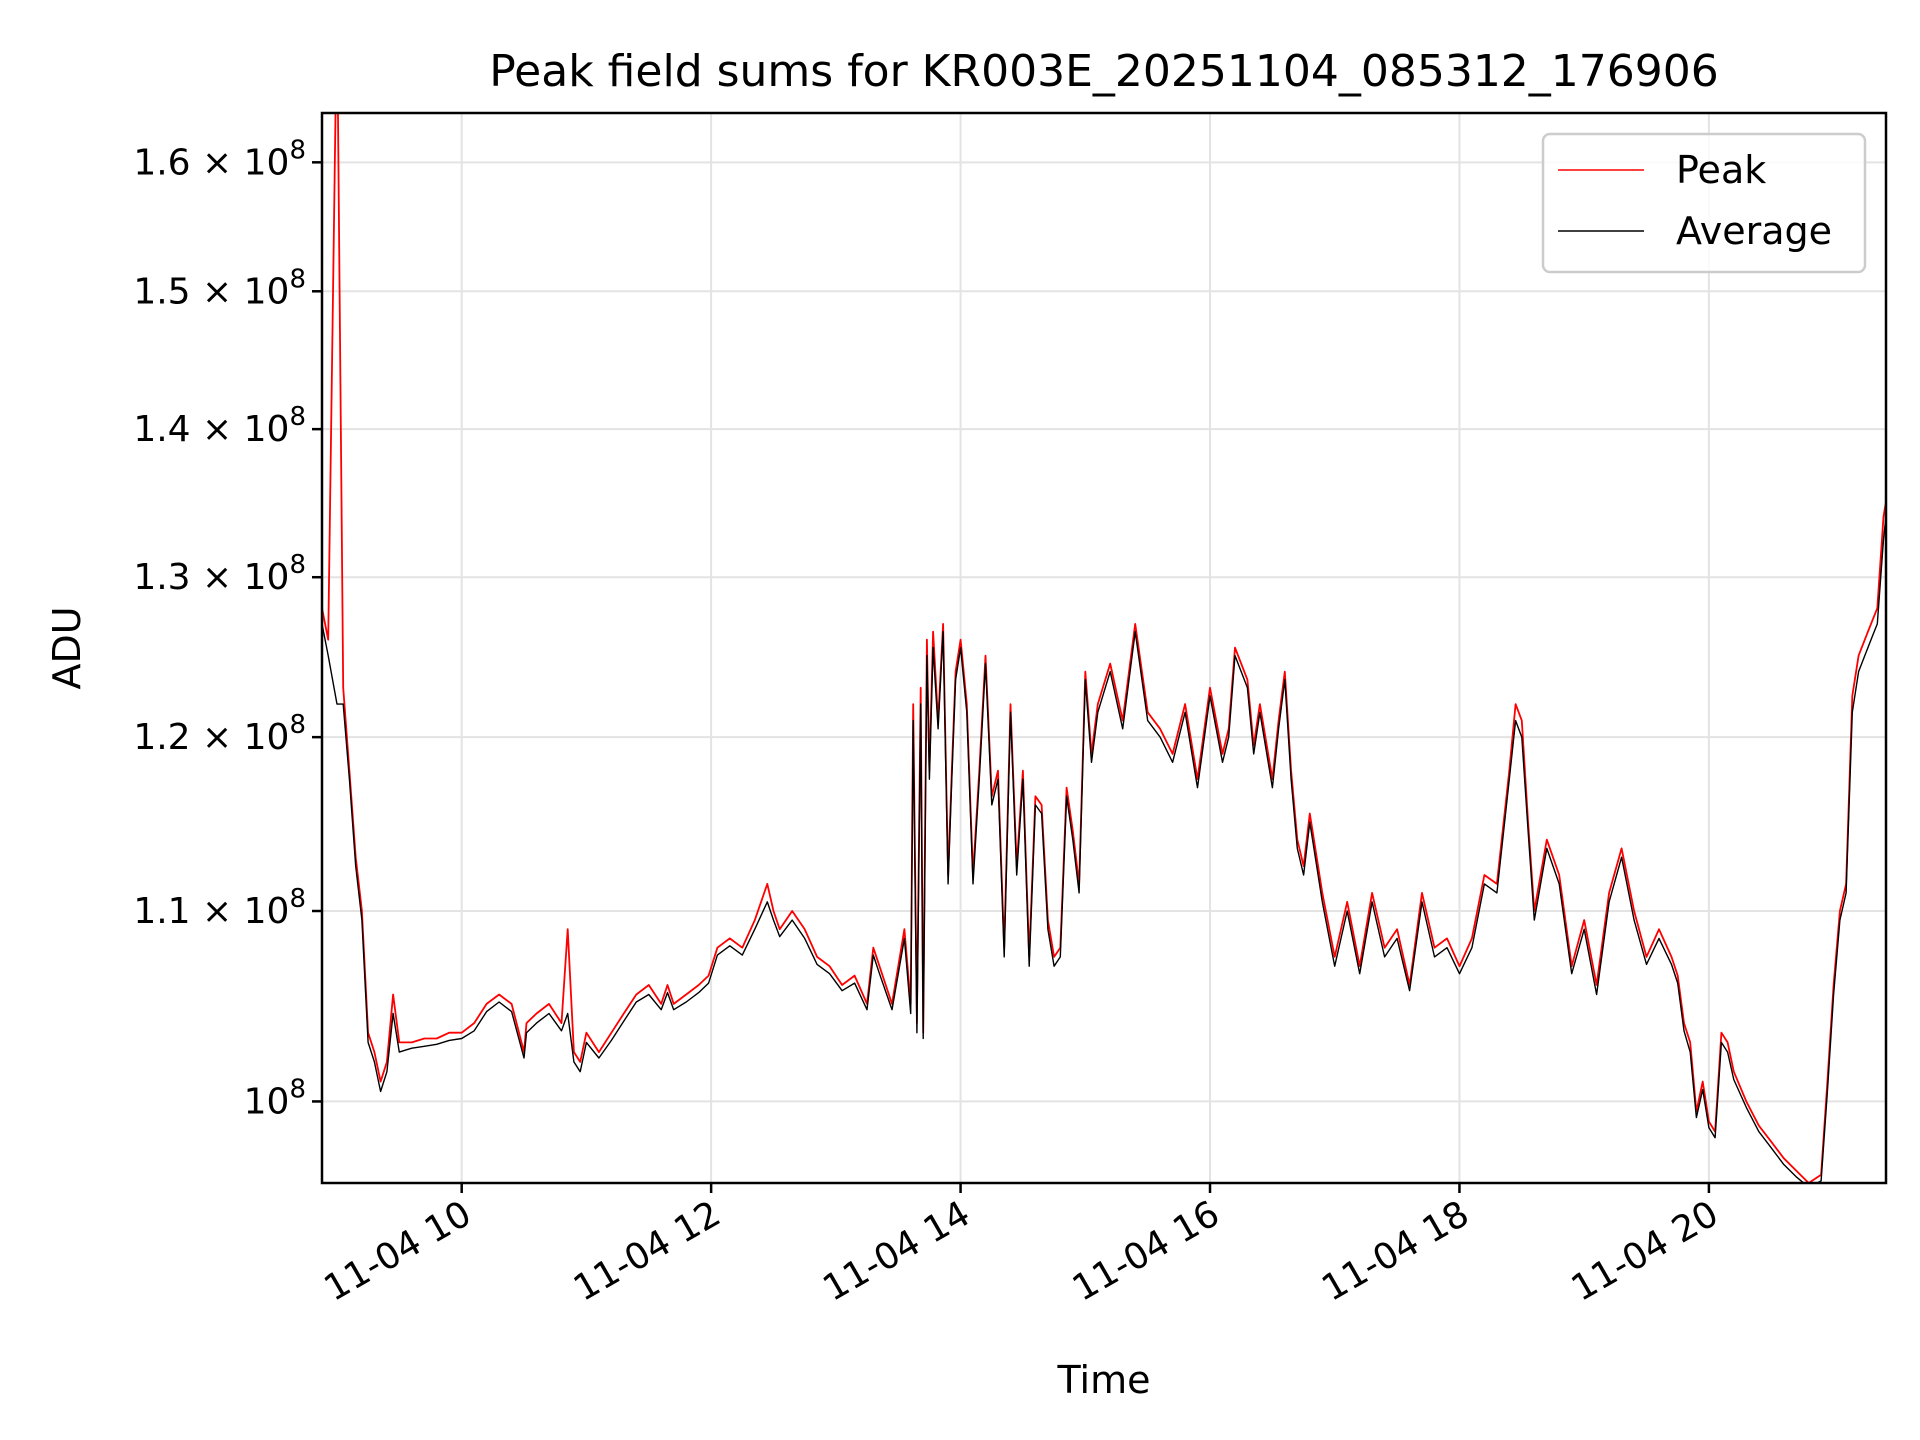 The image size is (1920, 1440). What do you see at coordinates (219, 159) in the screenshot?
I see `y-tick-label: 1.6 × 108` at bounding box center [219, 159].